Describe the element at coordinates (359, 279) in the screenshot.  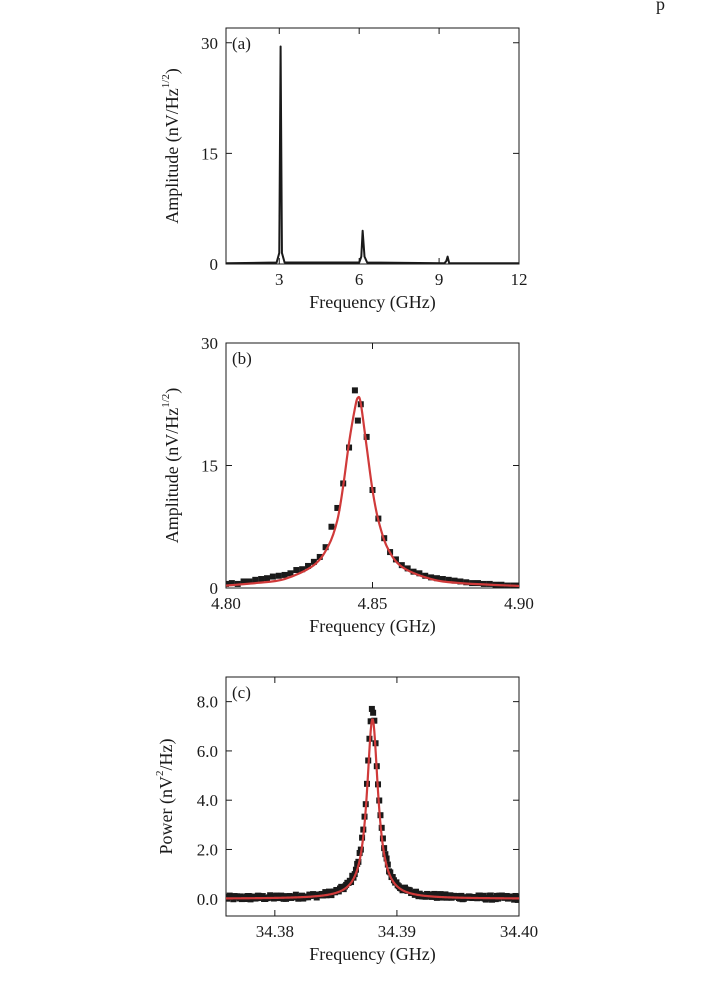
I see `x-tick-label: 6` at that location.